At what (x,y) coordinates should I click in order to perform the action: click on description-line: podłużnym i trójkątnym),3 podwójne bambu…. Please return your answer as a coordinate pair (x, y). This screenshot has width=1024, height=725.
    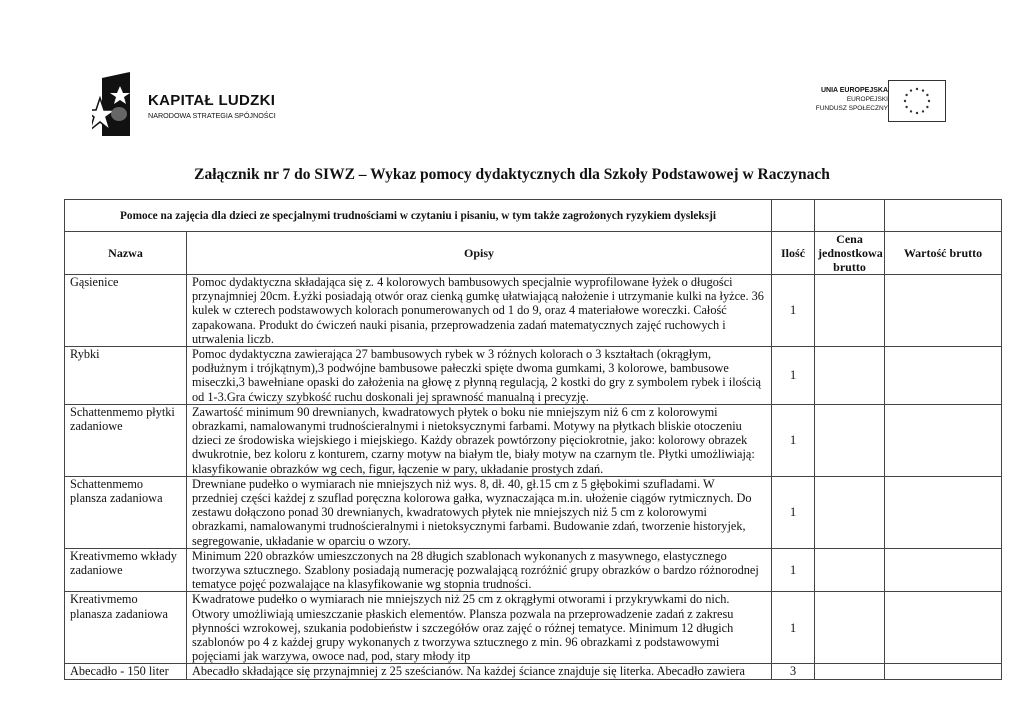
    Looking at the image, I should click on (460, 368).